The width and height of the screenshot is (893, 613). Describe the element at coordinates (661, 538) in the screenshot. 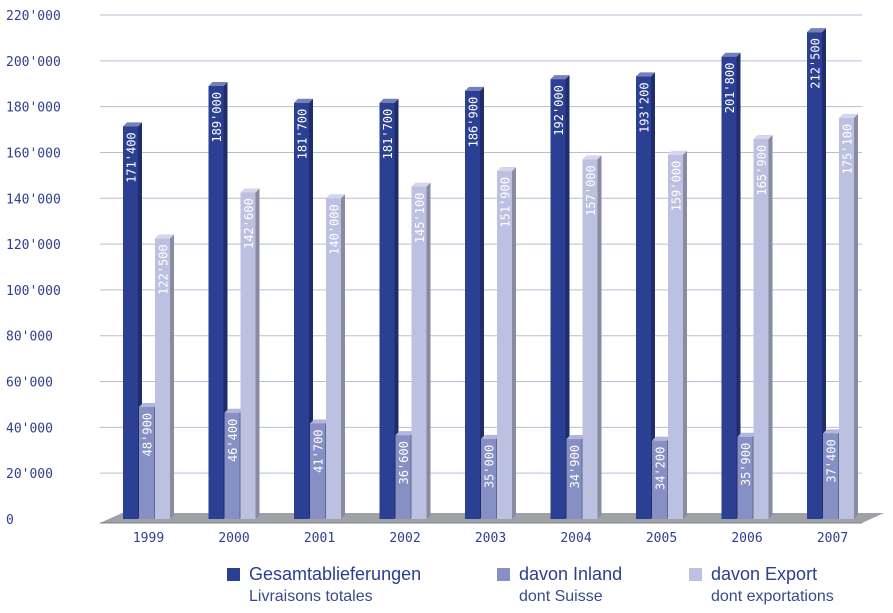

I see `x-tick-label: 2005` at that location.